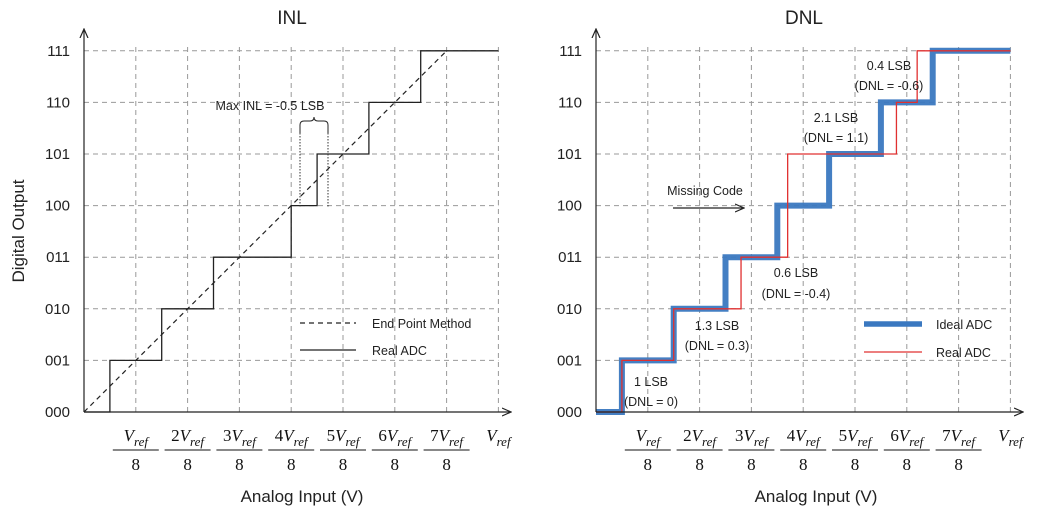  Describe the element at coordinates (395, 437) in the screenshot. I see `inl-x-tick-numerator: 6Vref` at that location.